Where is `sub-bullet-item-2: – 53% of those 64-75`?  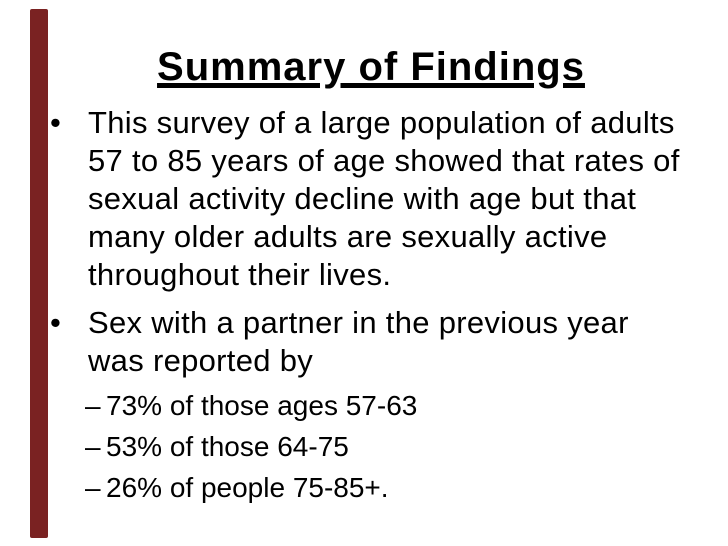 sub-bullet-item-2: – 53% of those 64-75 is located at coordinates (401, 446).